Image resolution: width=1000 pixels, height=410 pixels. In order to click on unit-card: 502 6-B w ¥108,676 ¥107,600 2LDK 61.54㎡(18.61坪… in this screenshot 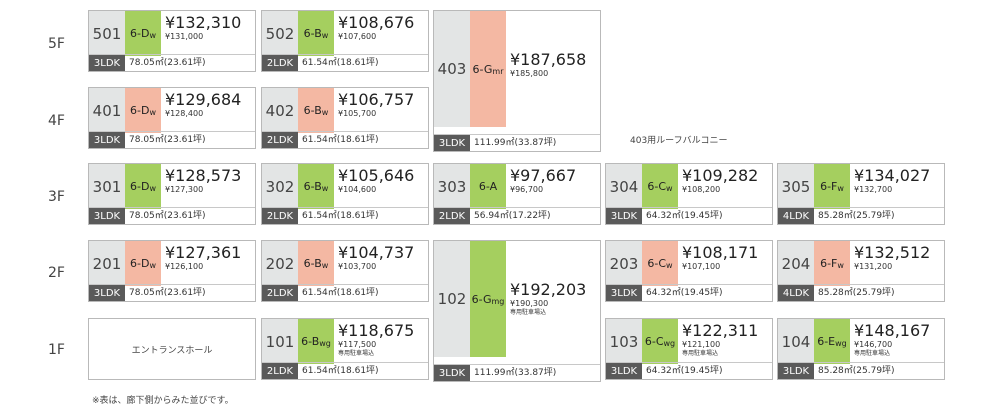, I will do `click(345, 41)`.